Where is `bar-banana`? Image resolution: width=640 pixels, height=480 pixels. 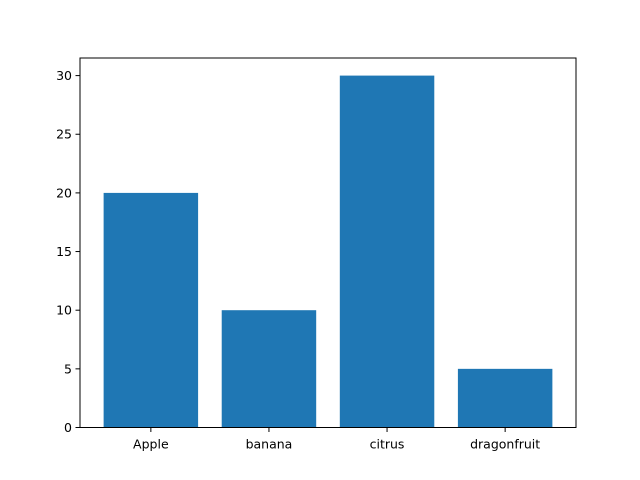 bar-banana is located at coordinates (269, 369).